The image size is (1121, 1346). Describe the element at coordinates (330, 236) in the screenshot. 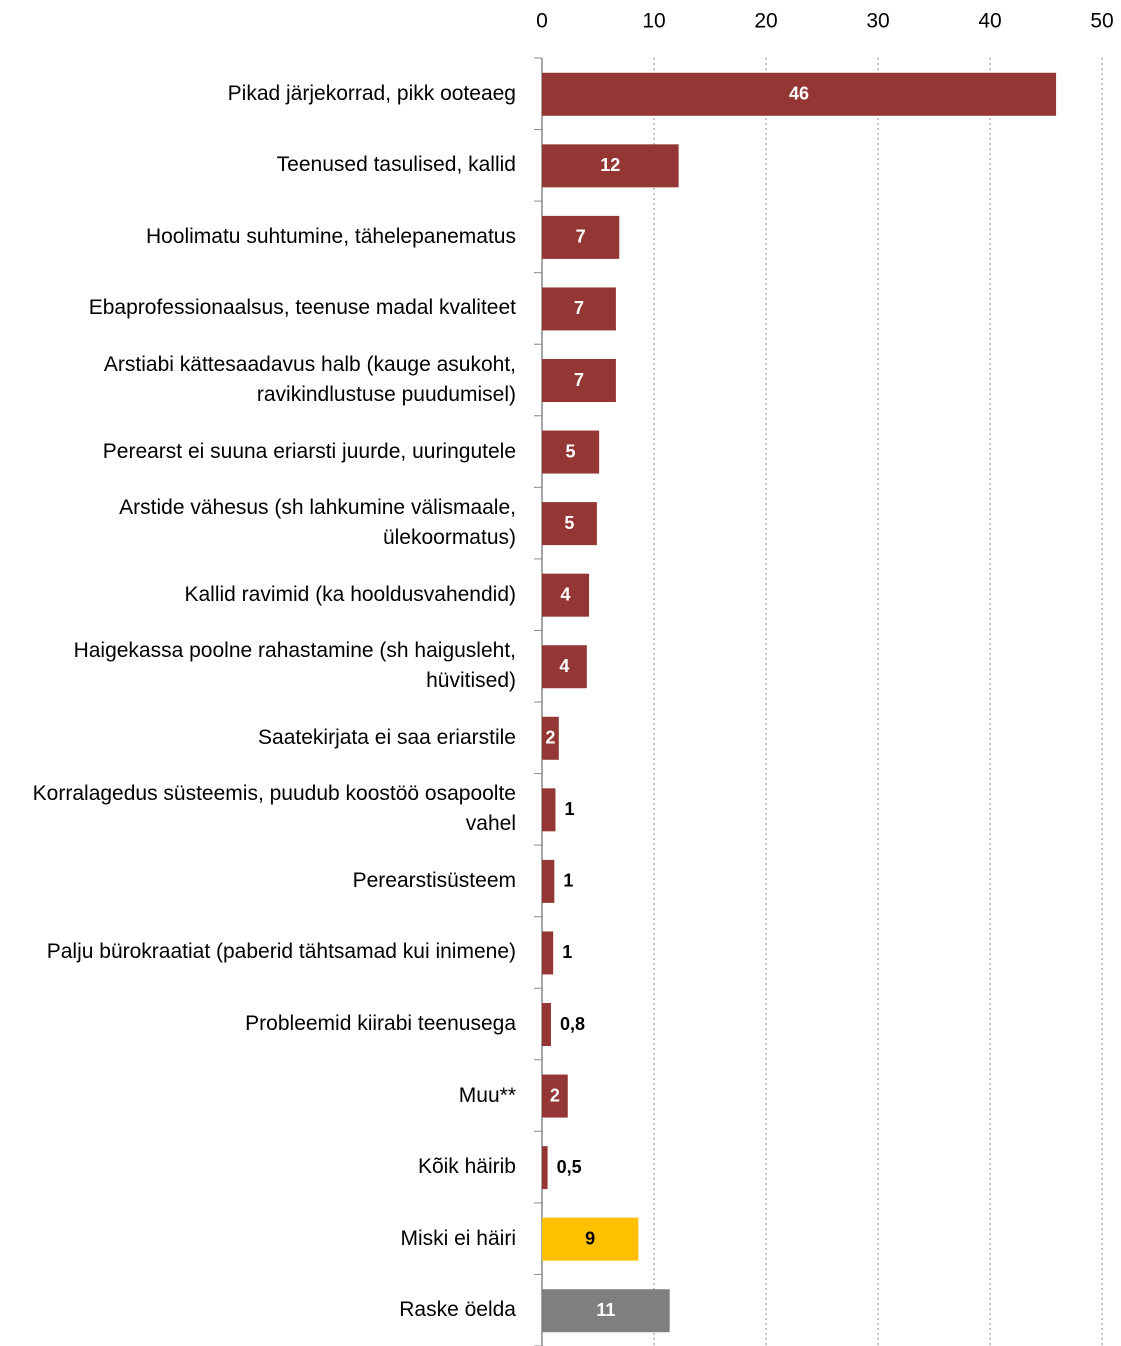

I see `category-label: Hoolimatu suhtumine, tähelepanematus` at that location.